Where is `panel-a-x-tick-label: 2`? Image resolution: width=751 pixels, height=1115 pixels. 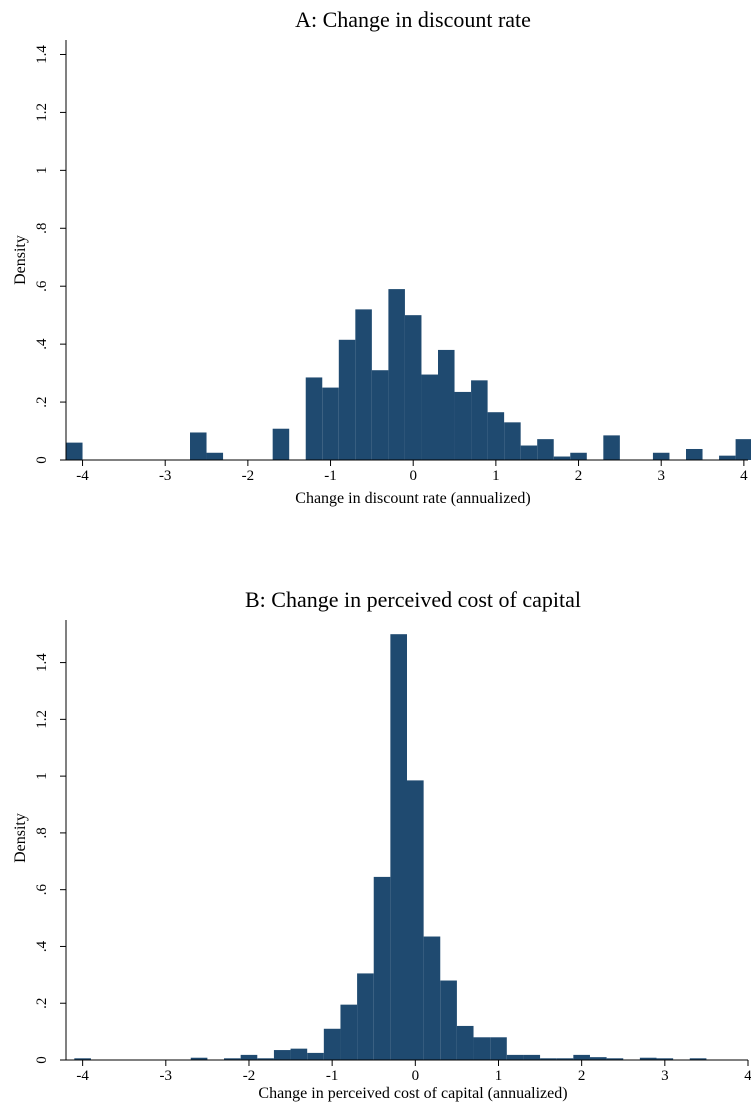
panel-a-x-tick-label: 2 is located at coordinates (579, 476).